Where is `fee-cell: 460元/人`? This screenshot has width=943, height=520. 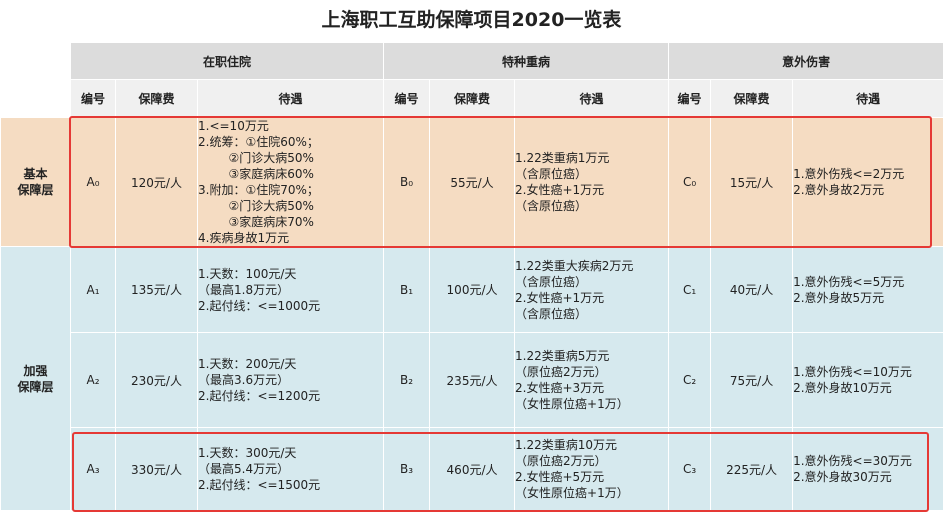
fee-cell: 460元/人 is located at coordinates (472, 469).